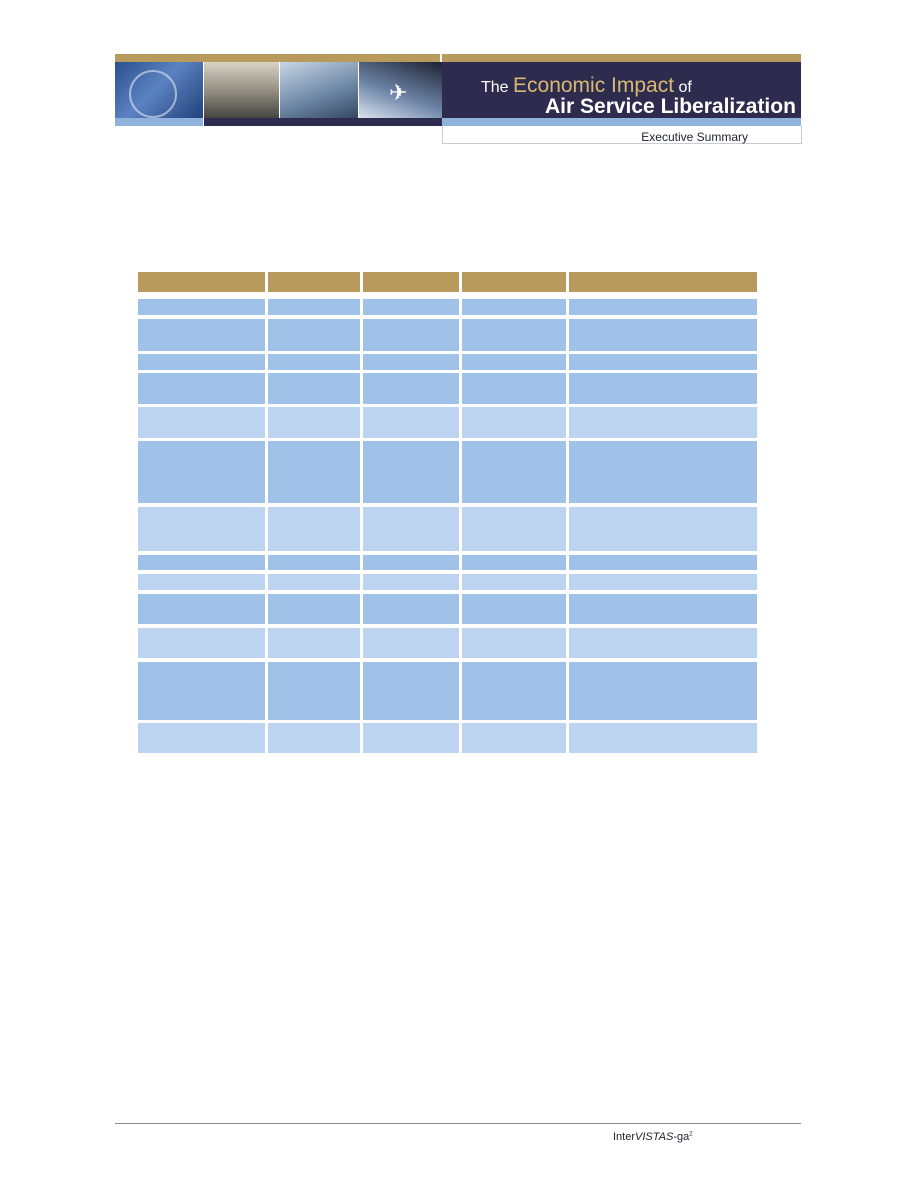 This screenshot has height=1188, width=918. Describe the element at coordinates (622, 135) in the screenshot. I see `subtitle-box: Executive Summary` at that location.